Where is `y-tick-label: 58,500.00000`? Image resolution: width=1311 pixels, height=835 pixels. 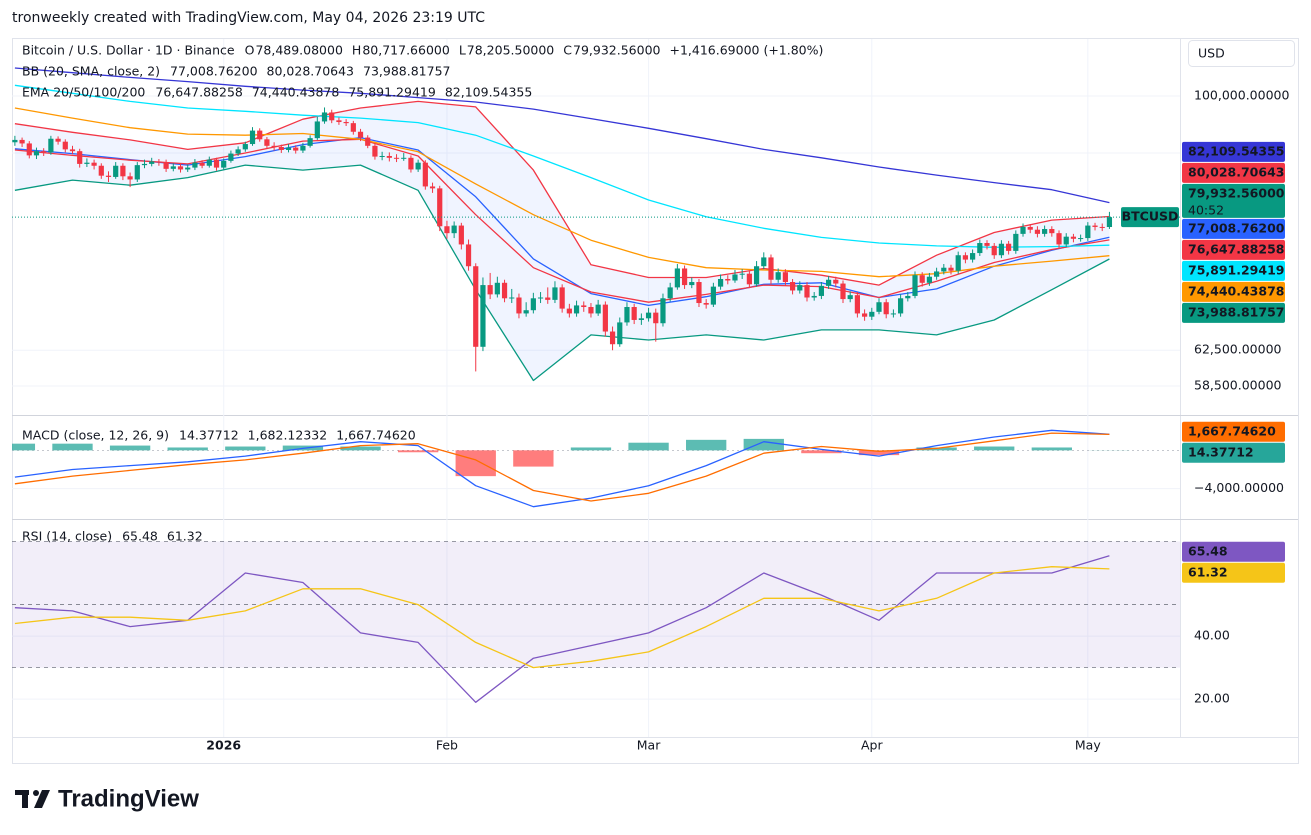
y-tick-label: 58,500.00000 is located at coordinates (1238, 385).